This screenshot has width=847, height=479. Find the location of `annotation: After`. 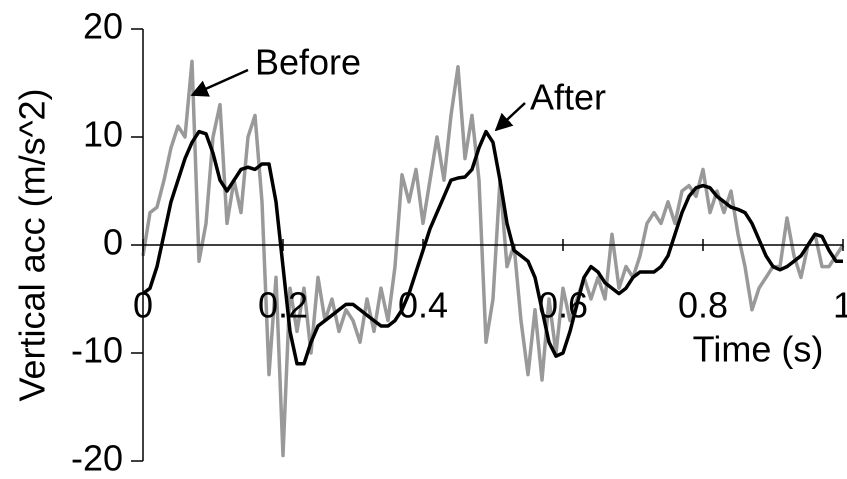

annotation: After is located at coordinates (568, 97).